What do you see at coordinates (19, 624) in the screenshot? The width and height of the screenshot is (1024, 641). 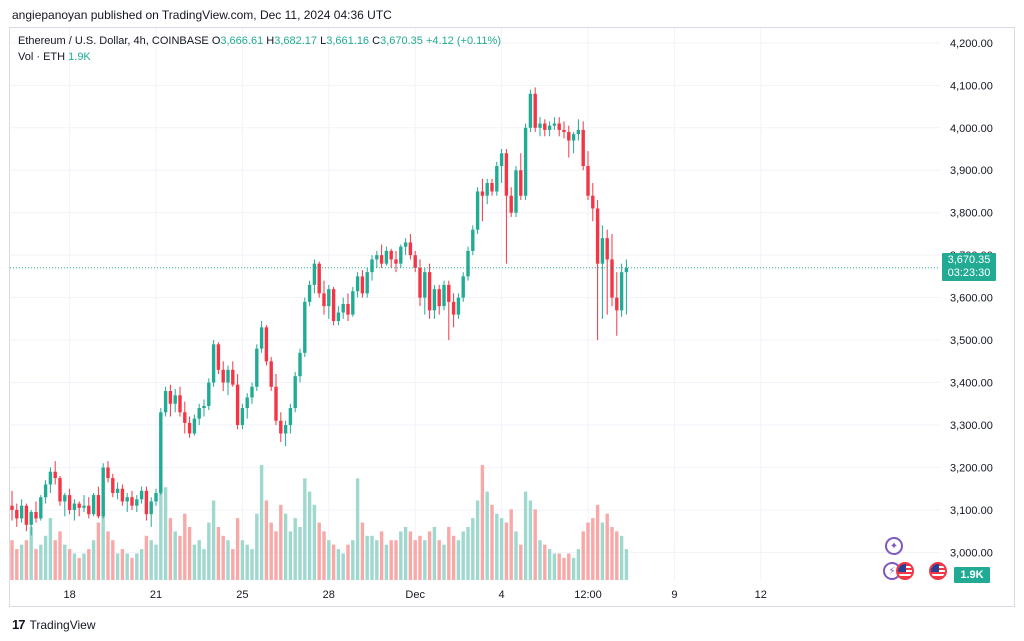 I see `tradingview-logo-icon: 17` at bounding box center [19, 624].